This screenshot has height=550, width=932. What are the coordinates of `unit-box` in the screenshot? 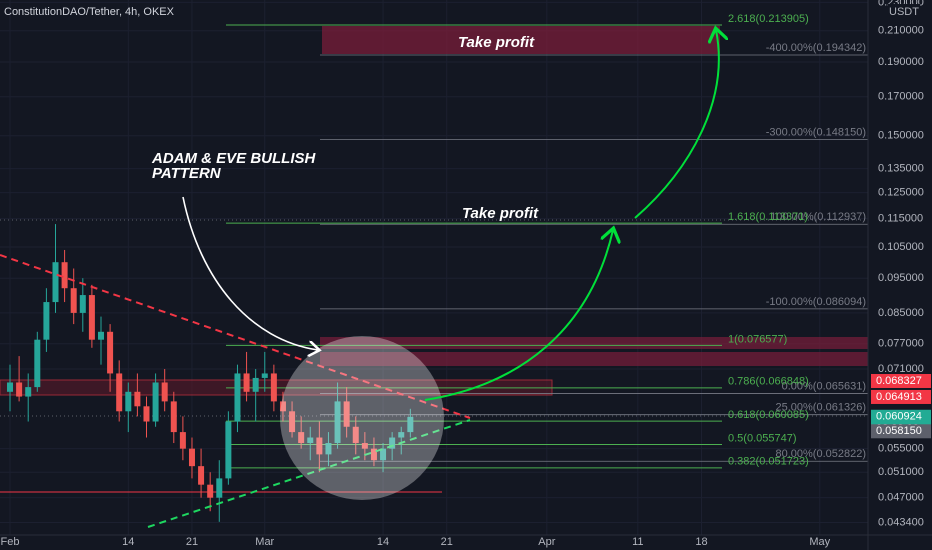 It's located at (904, 11).